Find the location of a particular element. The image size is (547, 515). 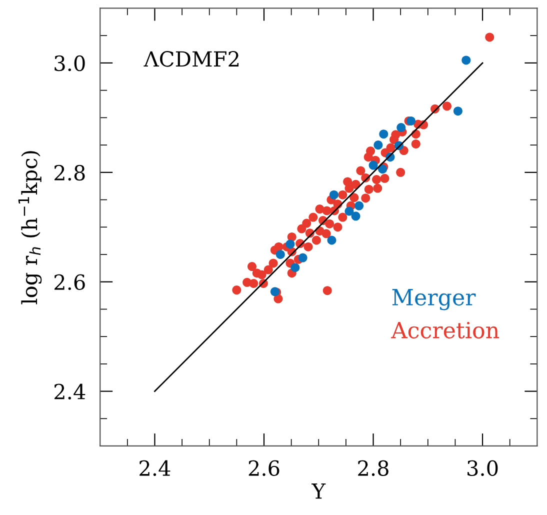

x-tick-label: 2.6 is located at coordinates (264, 468).